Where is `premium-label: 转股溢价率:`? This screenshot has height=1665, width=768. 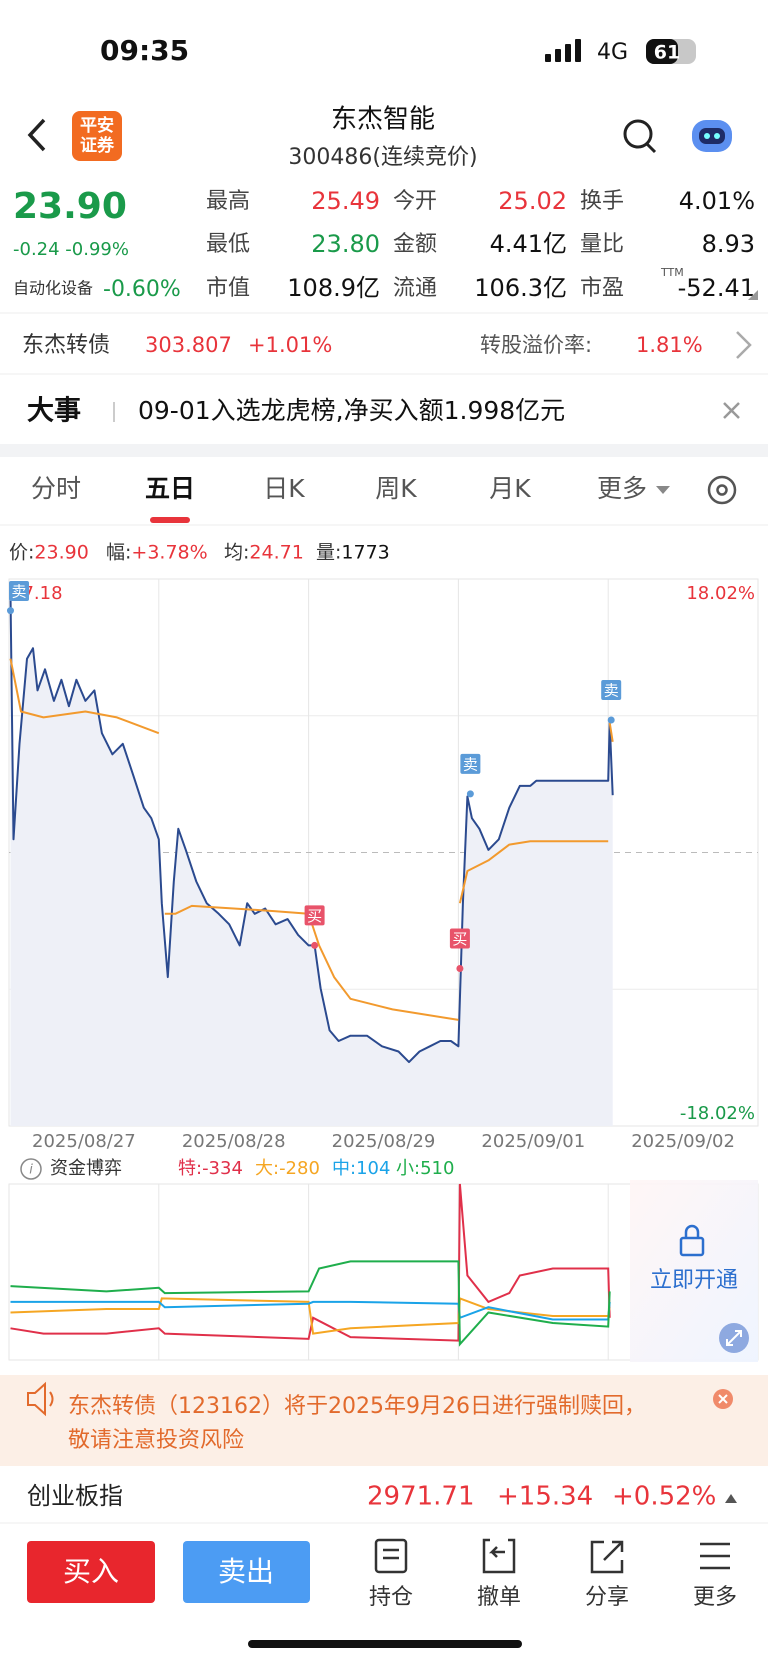
premium-label: 转股溢价率: is located at coordinates (536, 345).